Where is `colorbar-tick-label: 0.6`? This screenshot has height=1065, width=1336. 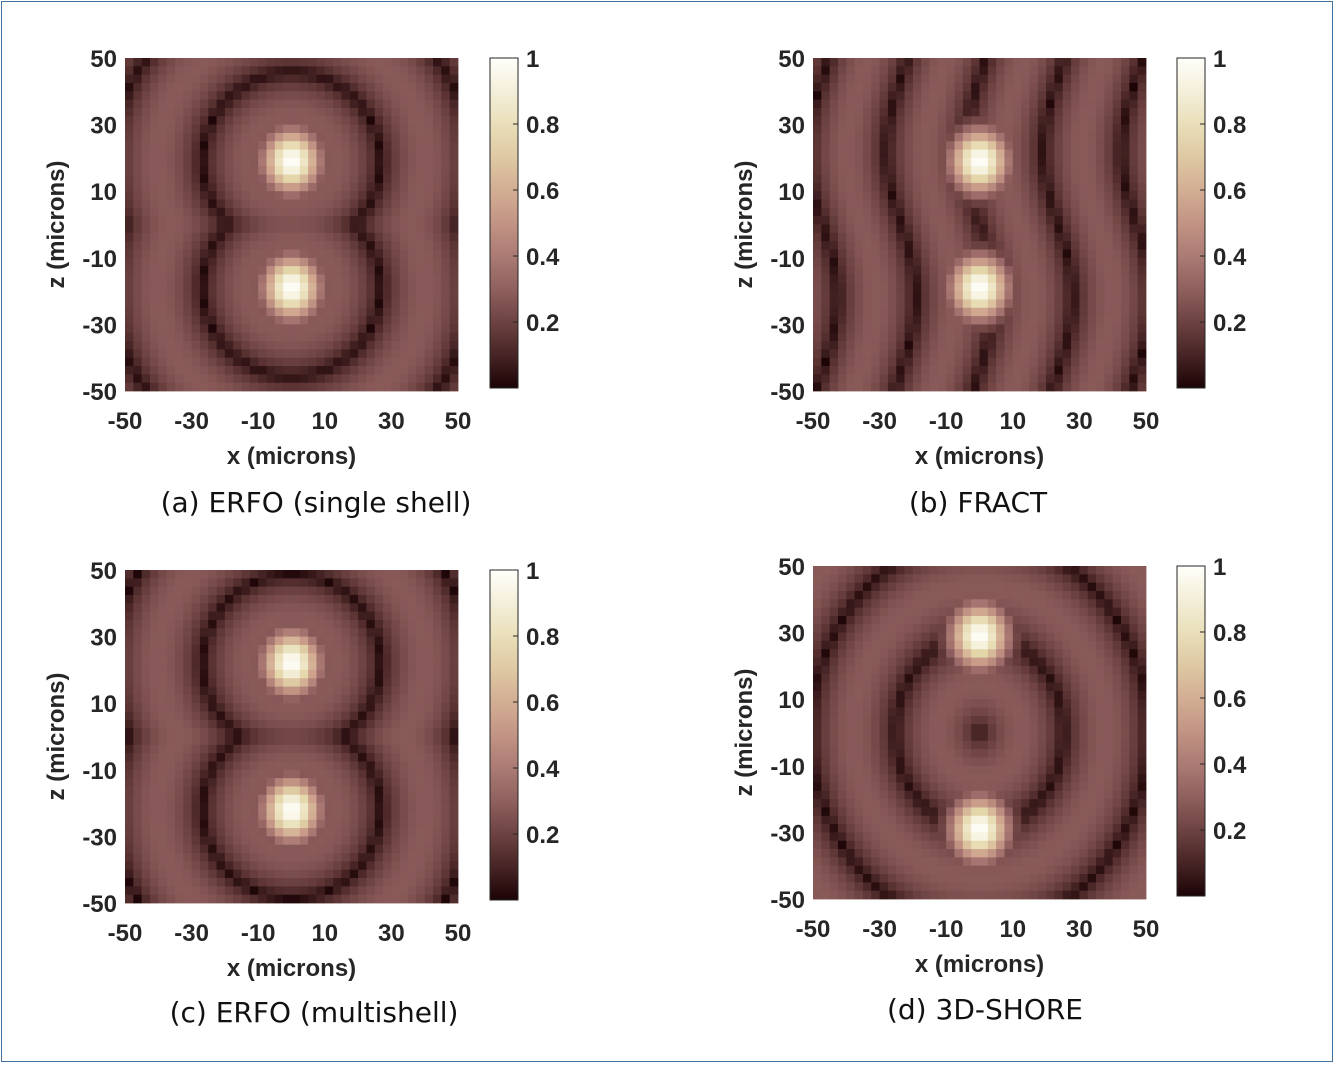
colorbar-tick-label: 0.6 is located at coordinates (1229, 191).